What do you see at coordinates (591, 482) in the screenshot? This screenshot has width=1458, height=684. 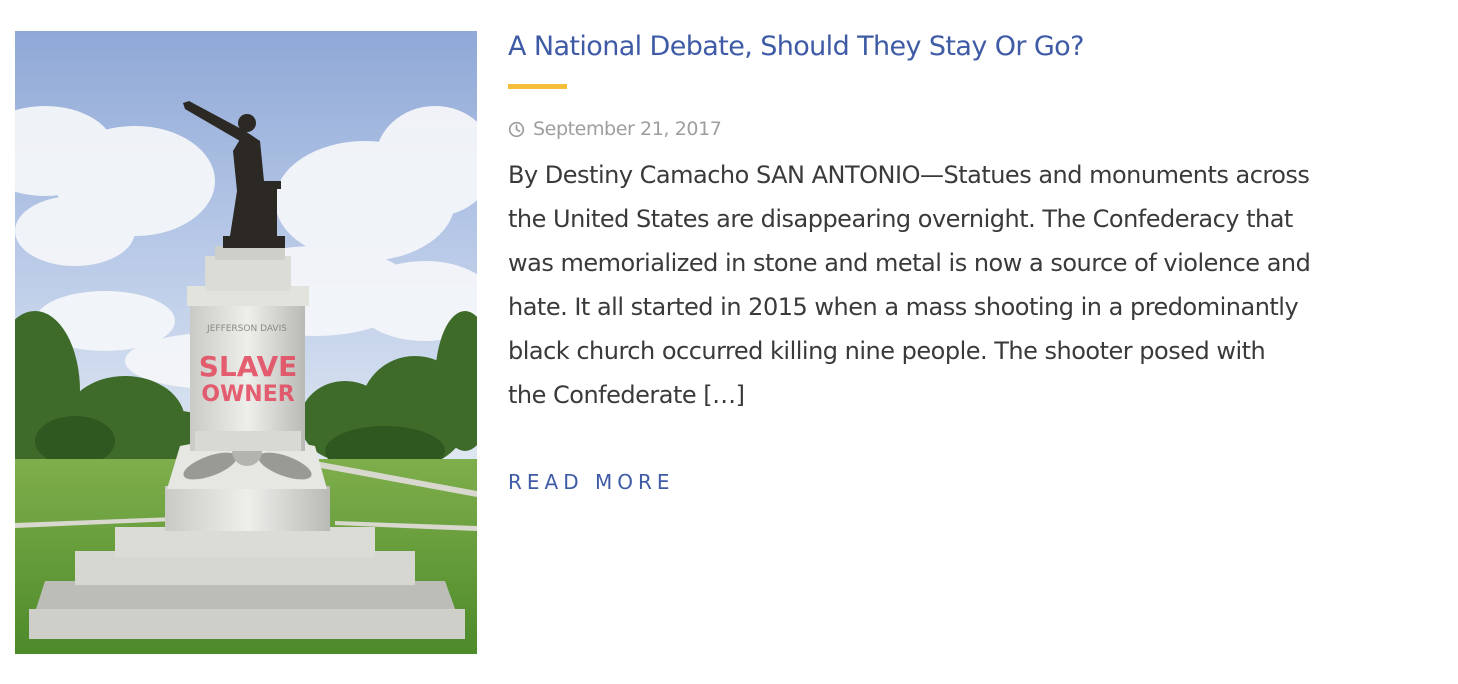 I see `read-more-link: Read More` at bounding box center [591, 482].